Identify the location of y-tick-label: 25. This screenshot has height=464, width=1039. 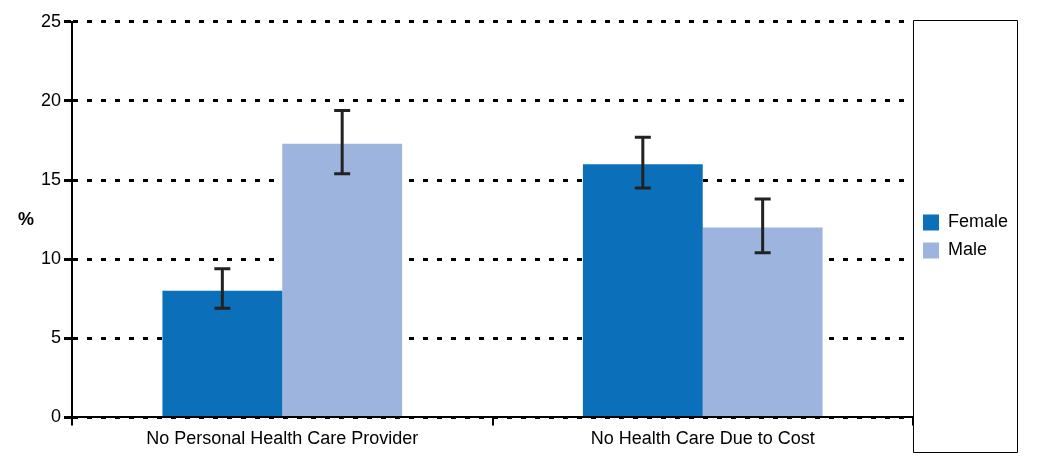
(51, 20).